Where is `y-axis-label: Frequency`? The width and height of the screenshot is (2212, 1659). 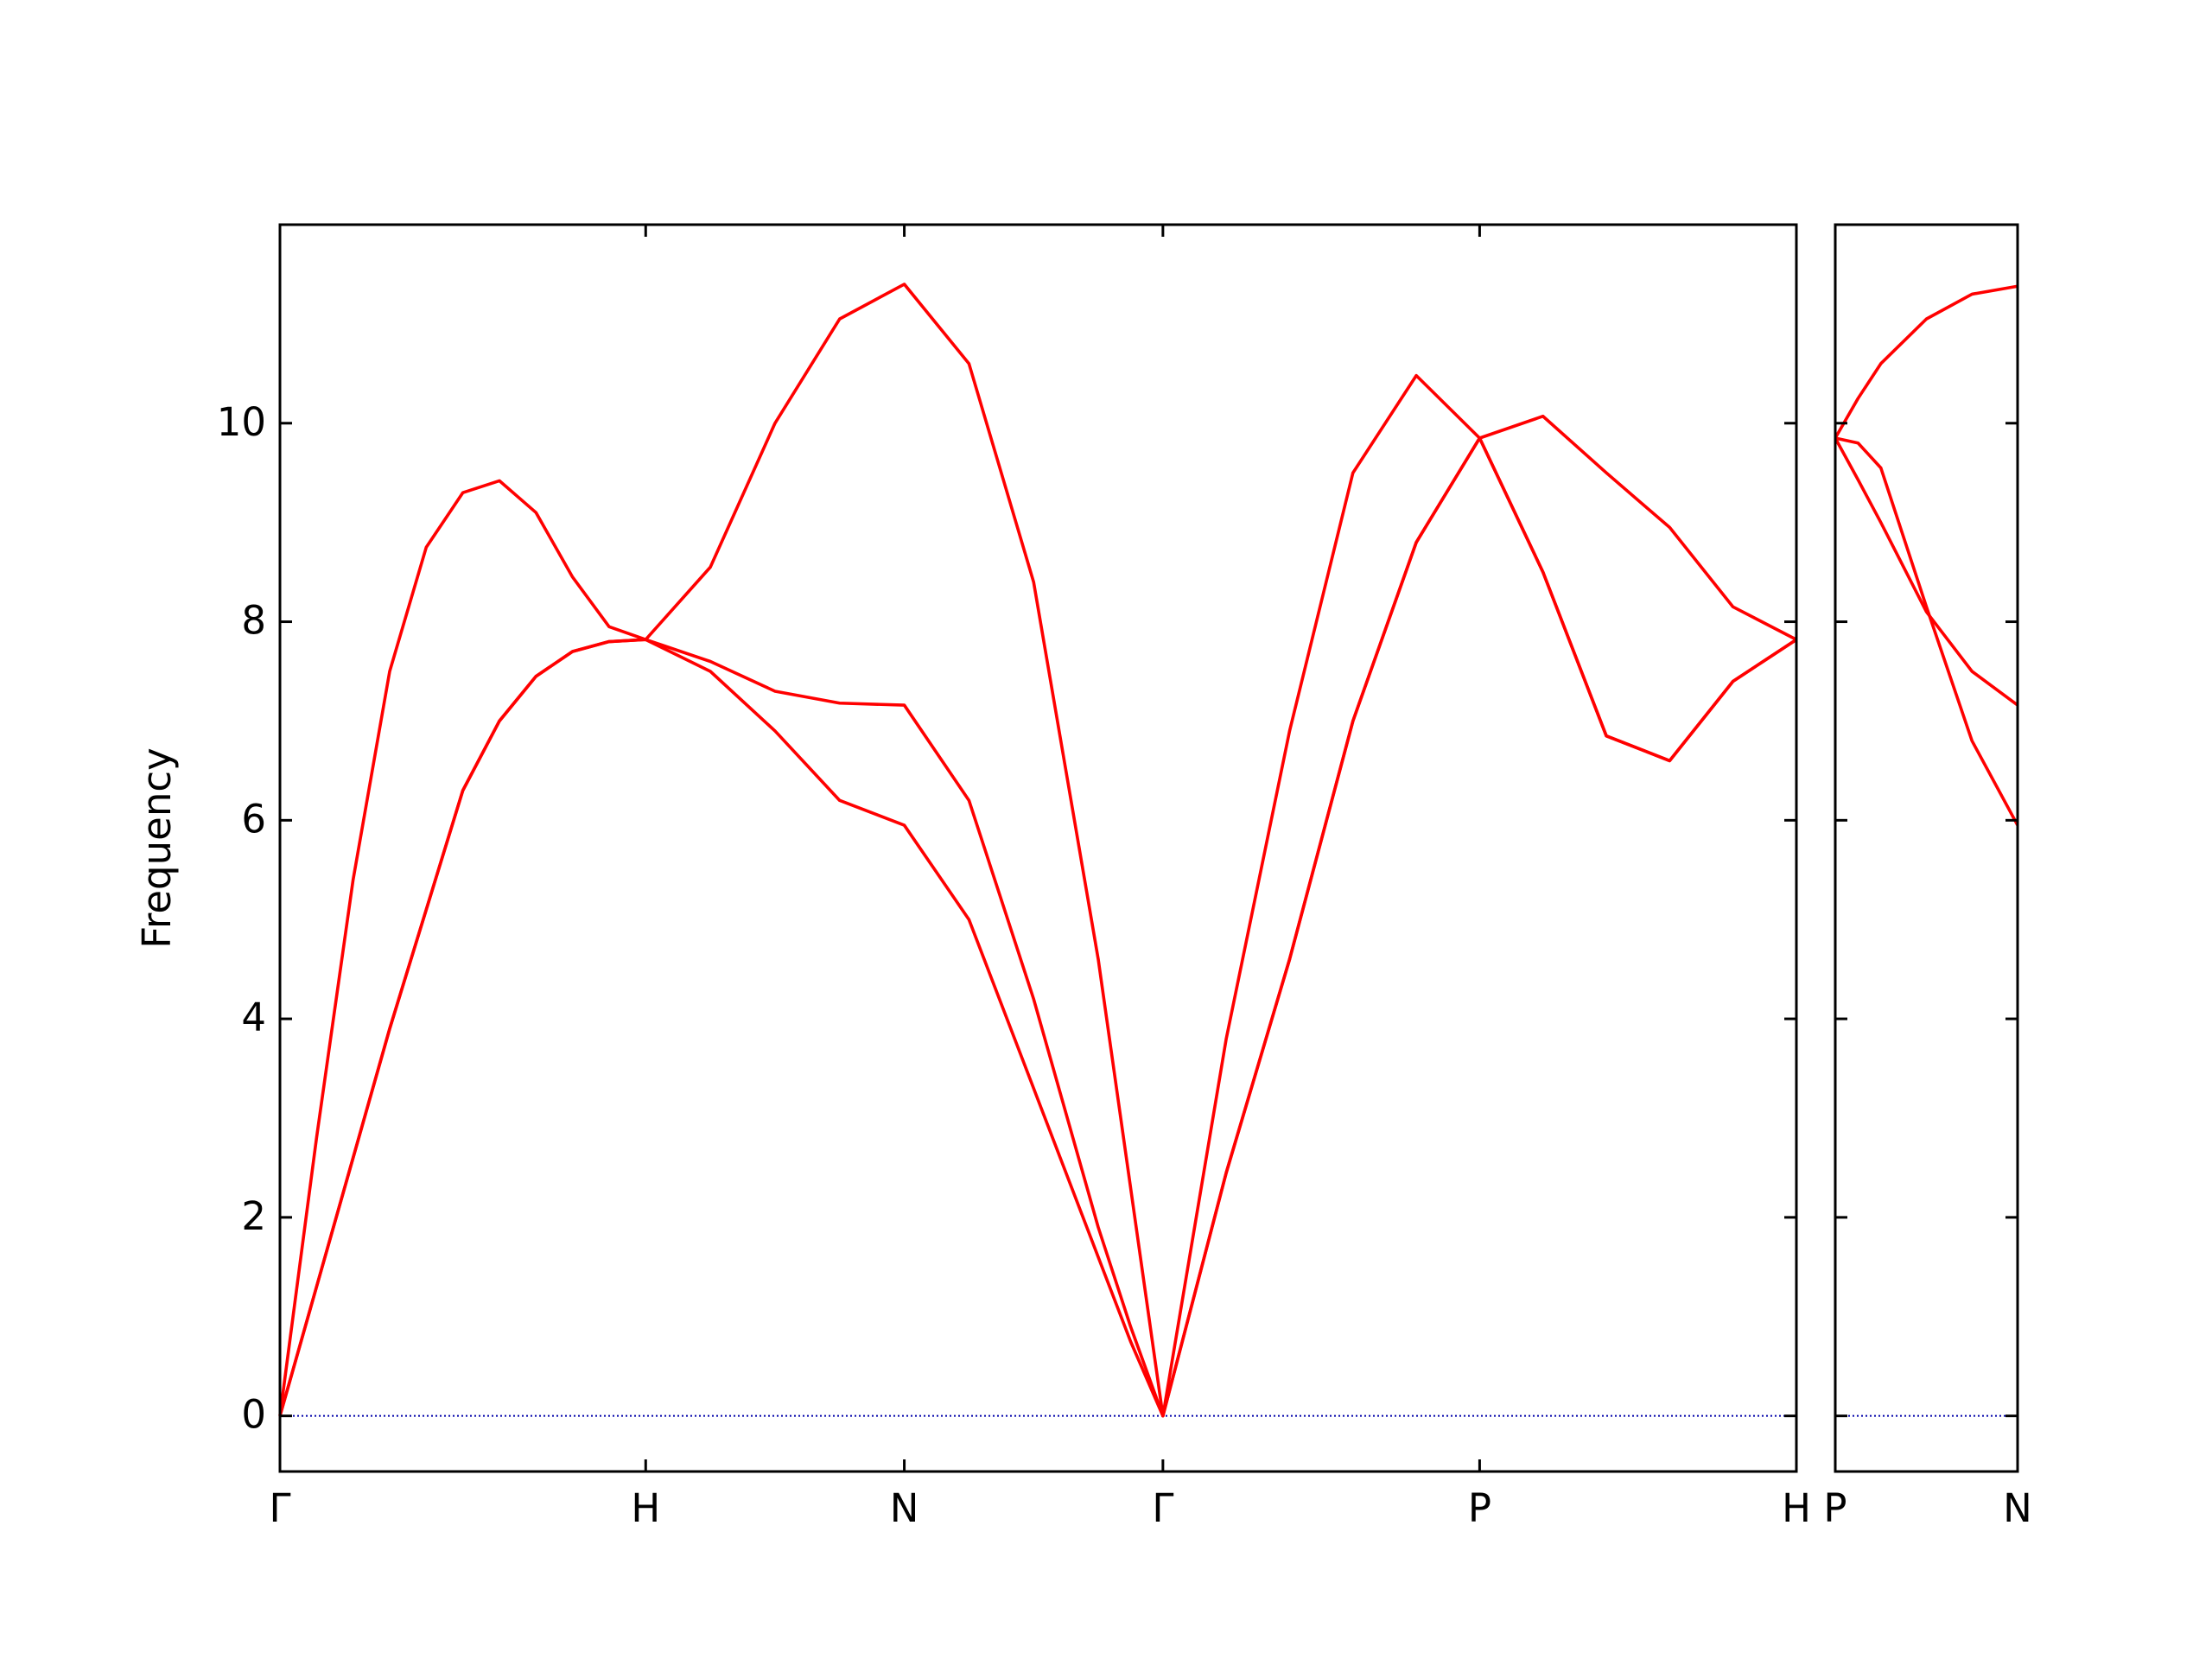
y-axis-label: Frequency is located at coordinates (157, 847).